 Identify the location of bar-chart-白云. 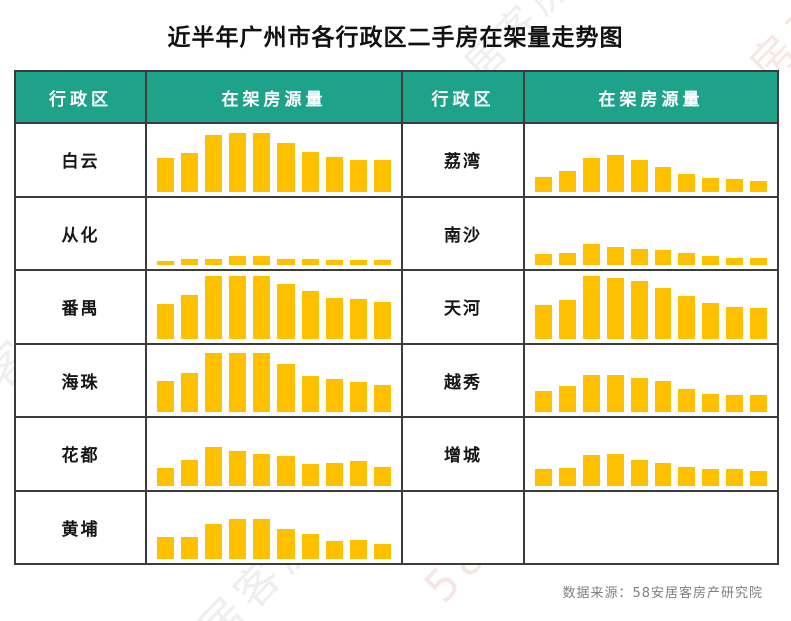
(274, 158).